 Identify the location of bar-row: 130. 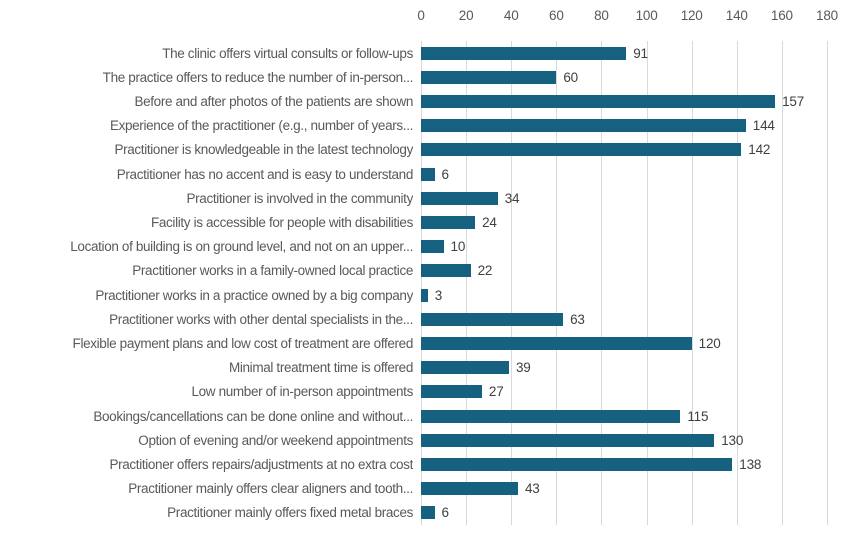
(638, 440).